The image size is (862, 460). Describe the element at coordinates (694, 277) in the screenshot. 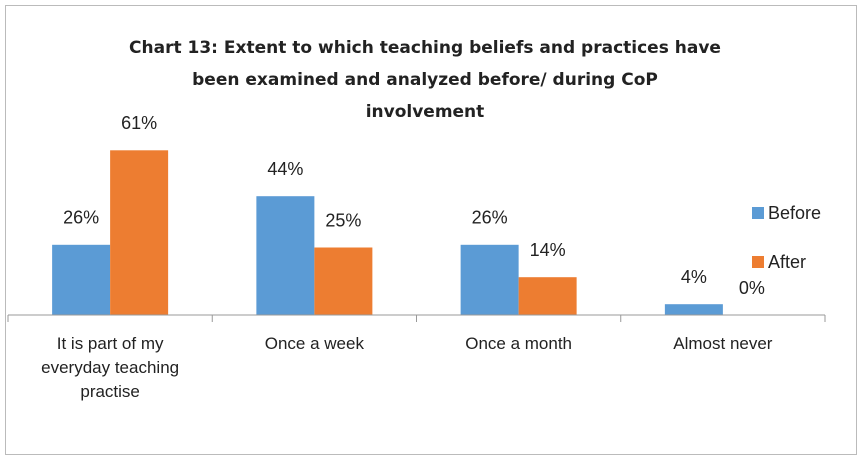

I see `data-label: 4%` at that location.